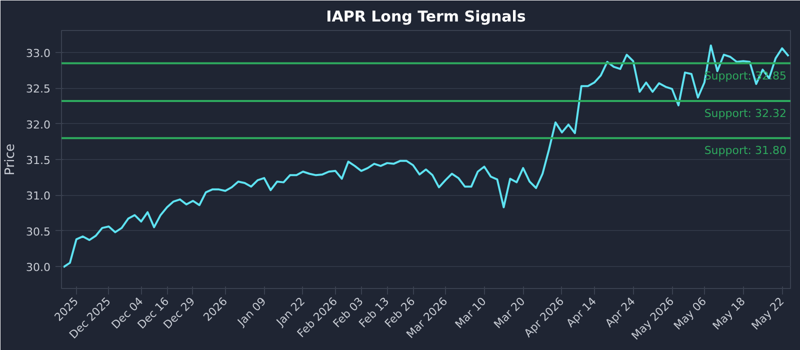  I want to click on x-tick-label: Jan 09, so click(251, 312).